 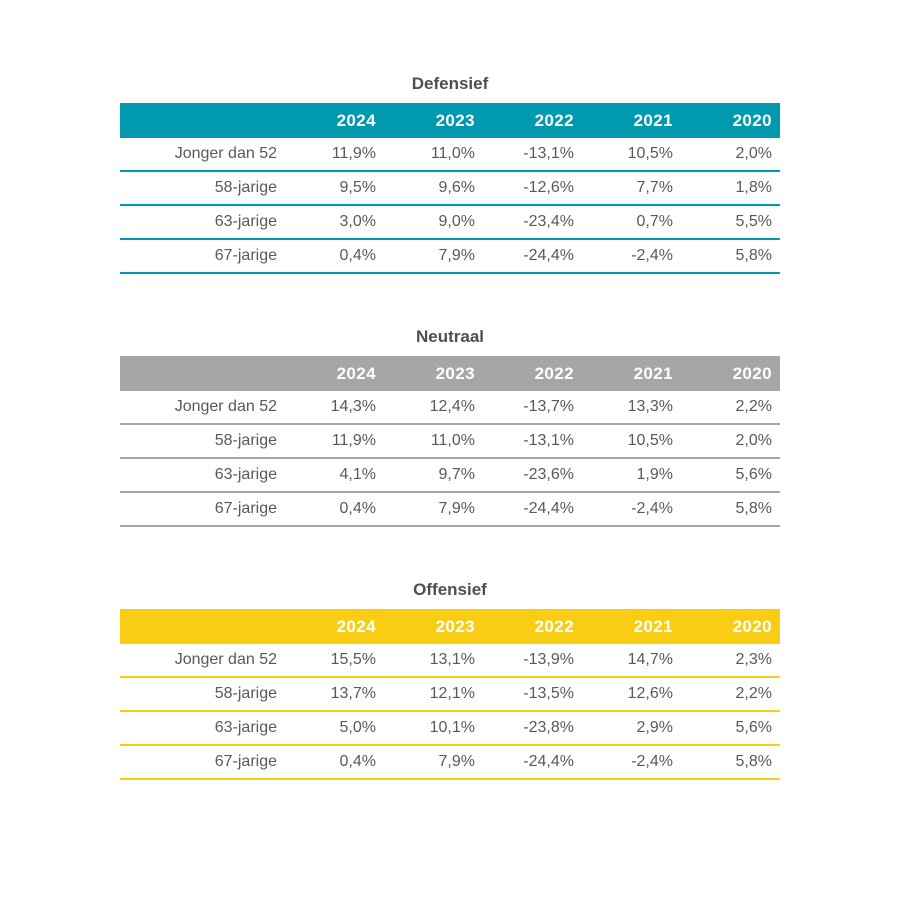 I want to click on value-cell: 4,1%, so click(x=334, y=475).